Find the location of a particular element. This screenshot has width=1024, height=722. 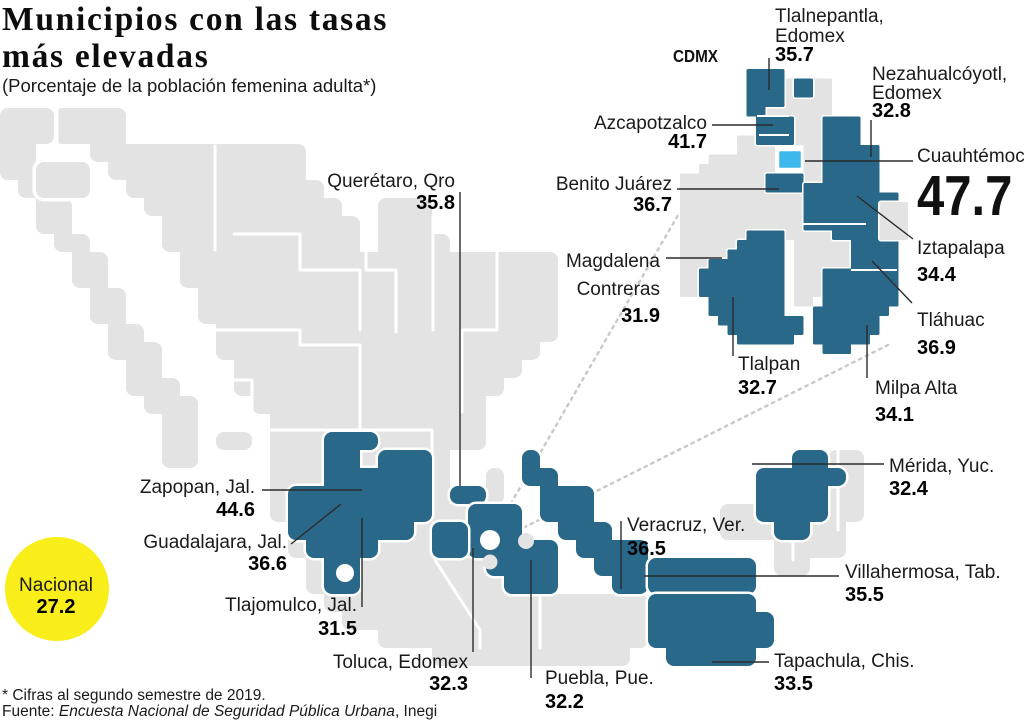

svg-text: 32.2 is located at coordinates (564, 702).